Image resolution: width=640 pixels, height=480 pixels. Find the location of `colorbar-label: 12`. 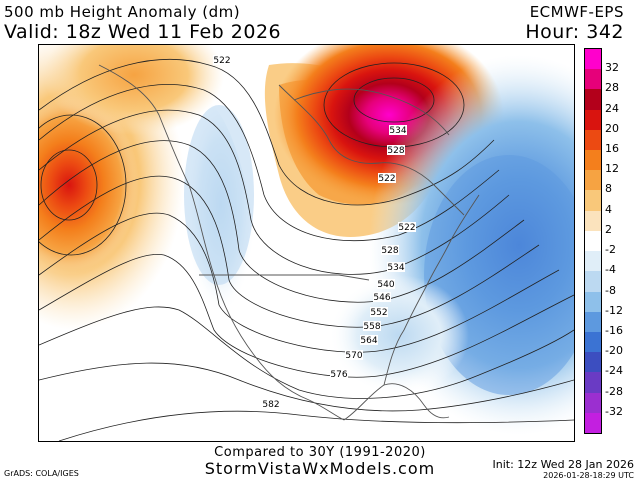

colorbar-label: 12 is located at coordinates (612, 169).